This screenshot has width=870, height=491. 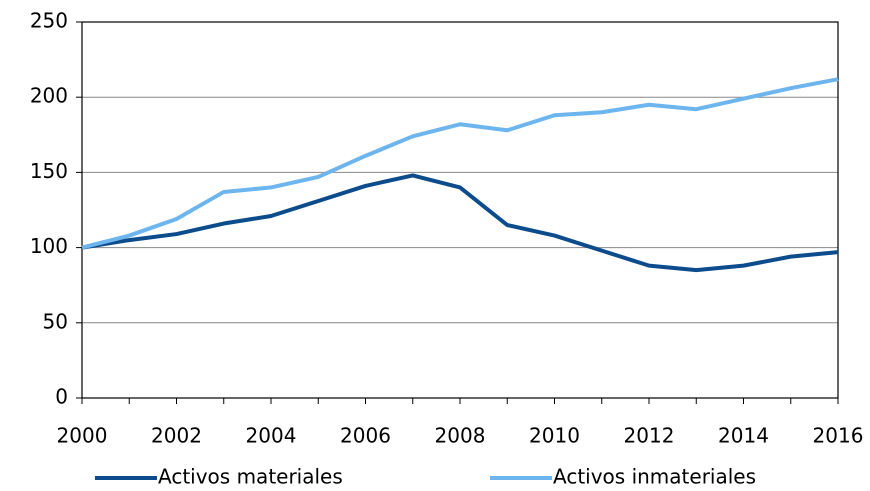 I want to click on y-tick-label: 0, so click(x=61, y=397).